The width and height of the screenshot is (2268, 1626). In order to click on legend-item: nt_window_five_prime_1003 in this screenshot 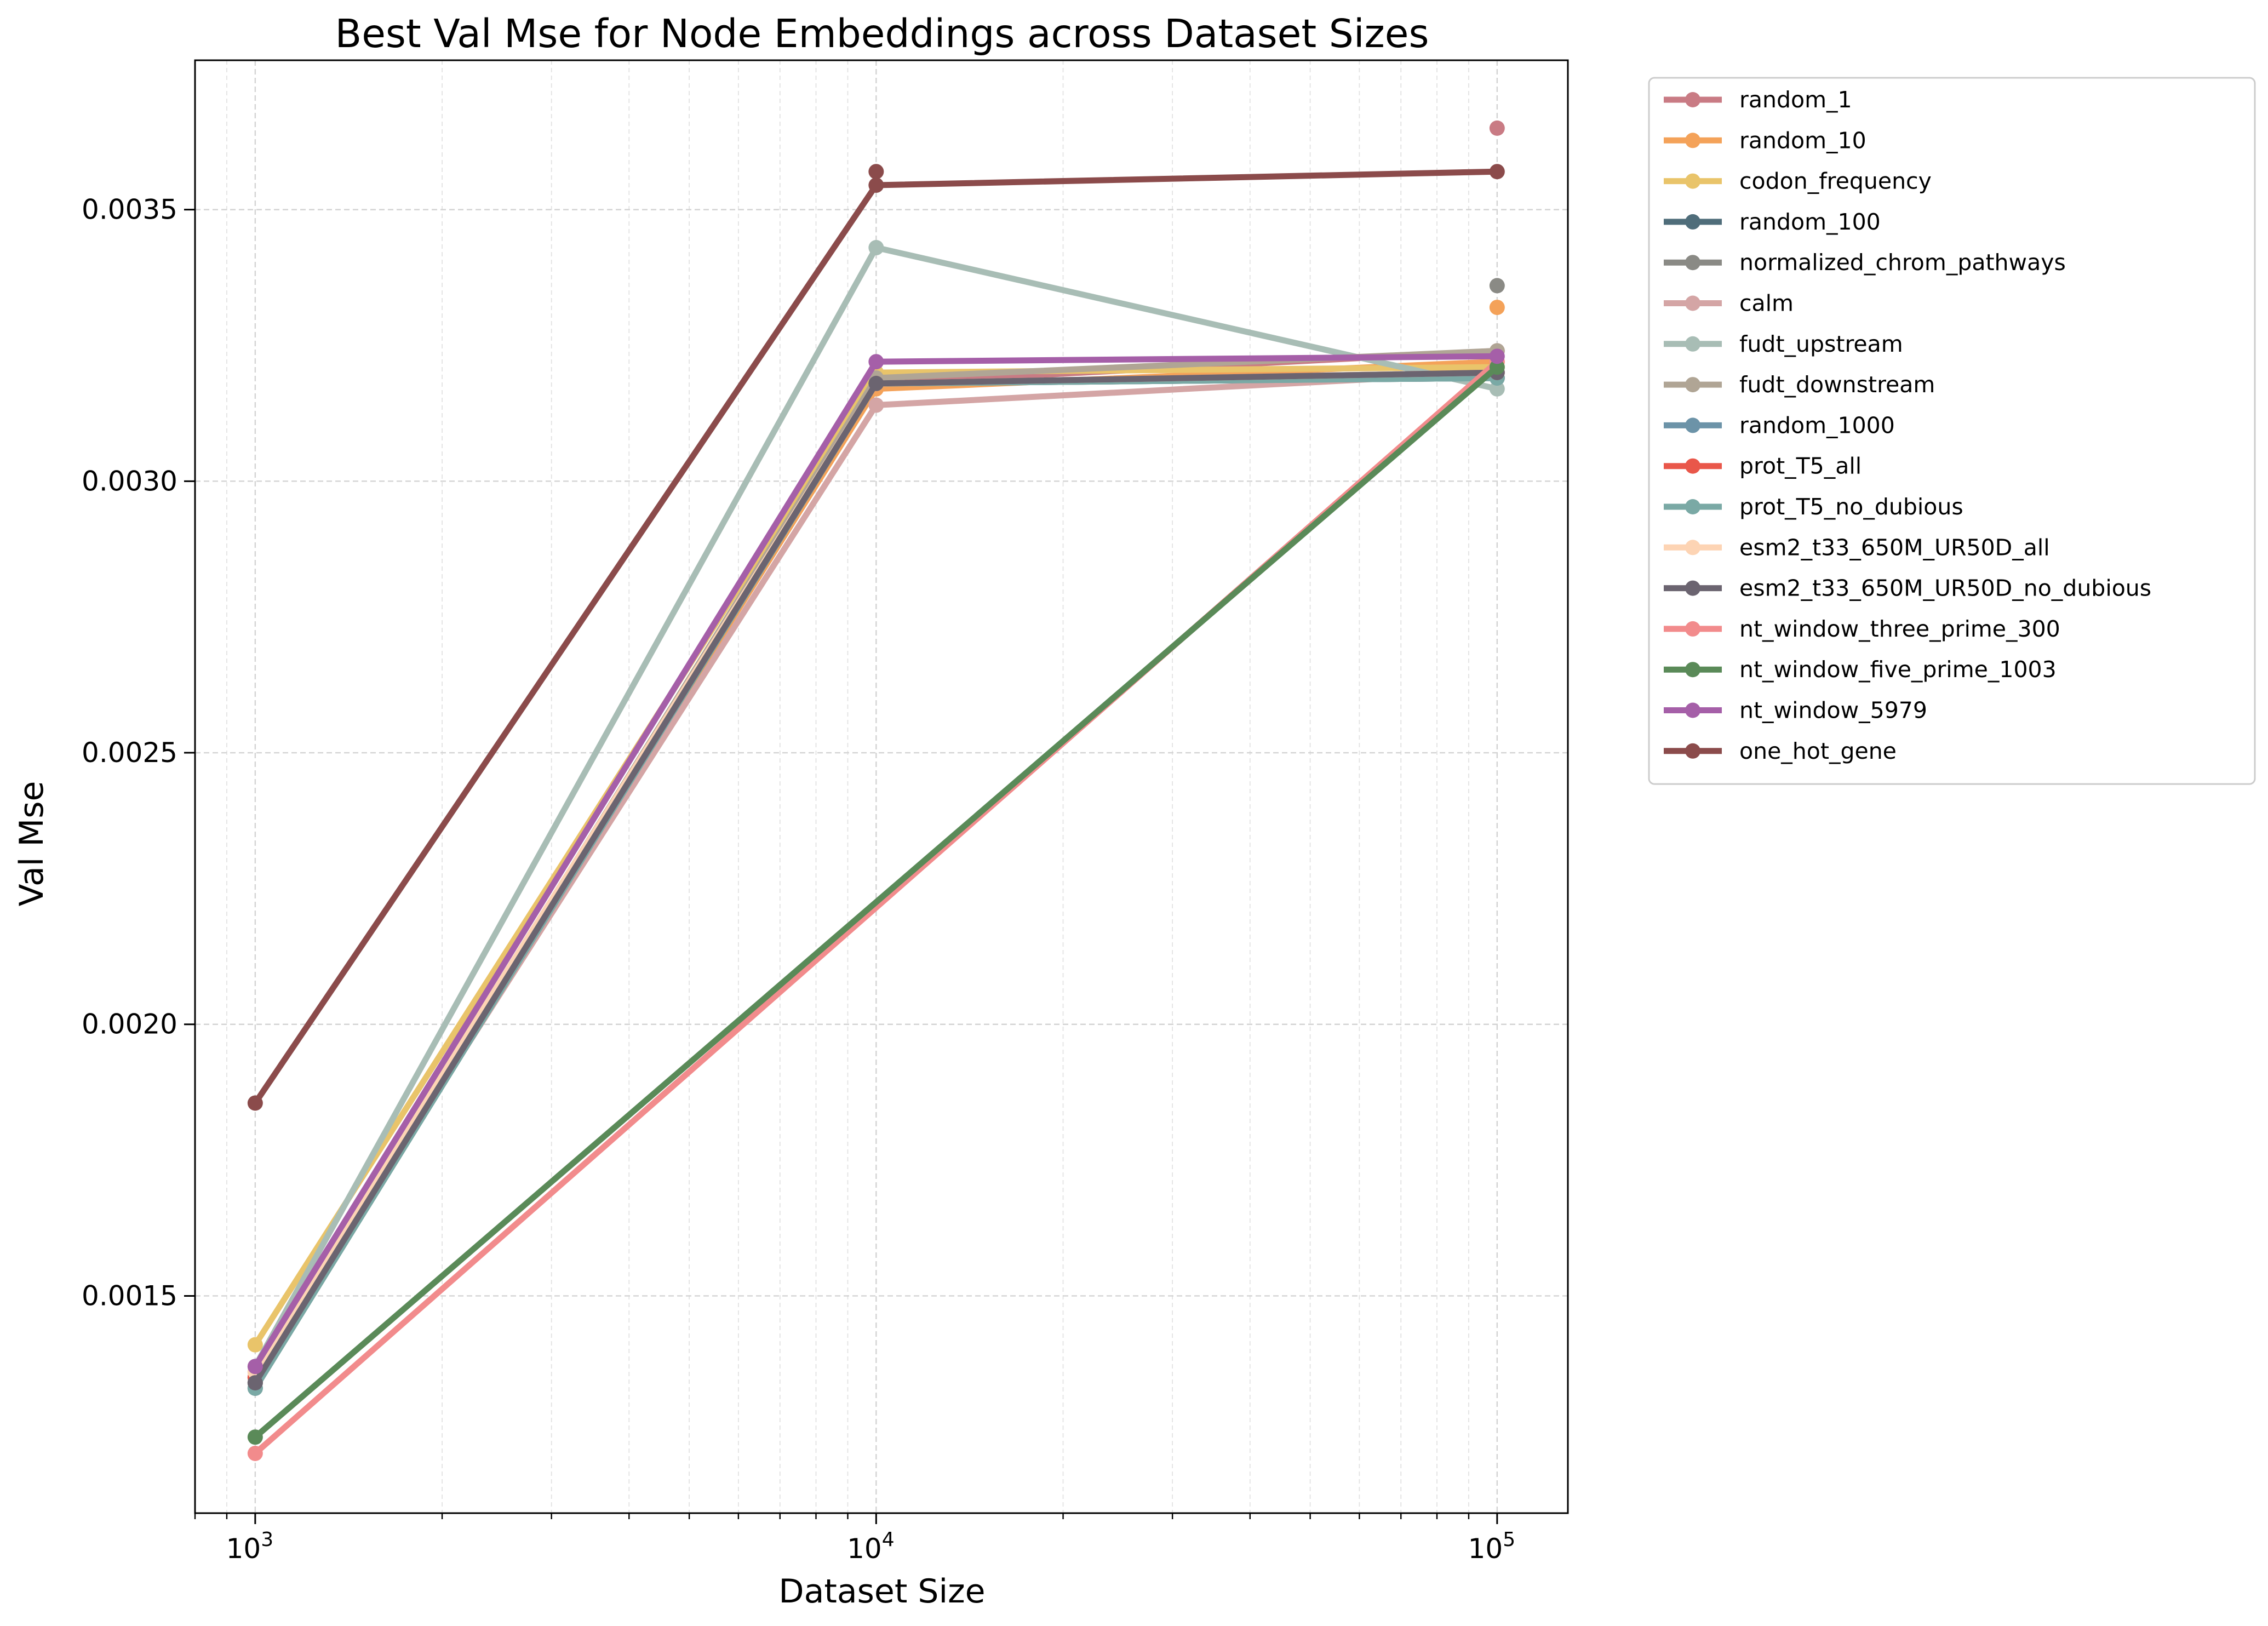, I will do `click(1860, 669)`.